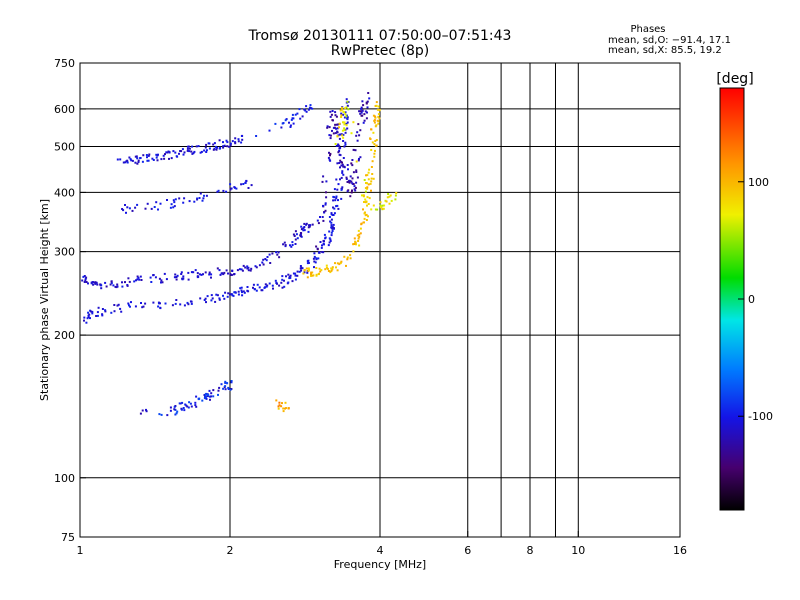  I want to click on y-tick-label-400: 400, so click(64, 192).